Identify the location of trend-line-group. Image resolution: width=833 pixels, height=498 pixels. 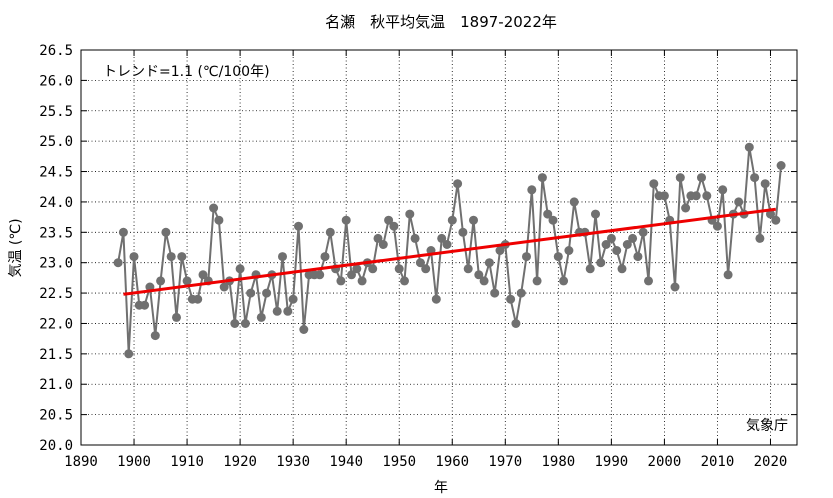
(449, 251).